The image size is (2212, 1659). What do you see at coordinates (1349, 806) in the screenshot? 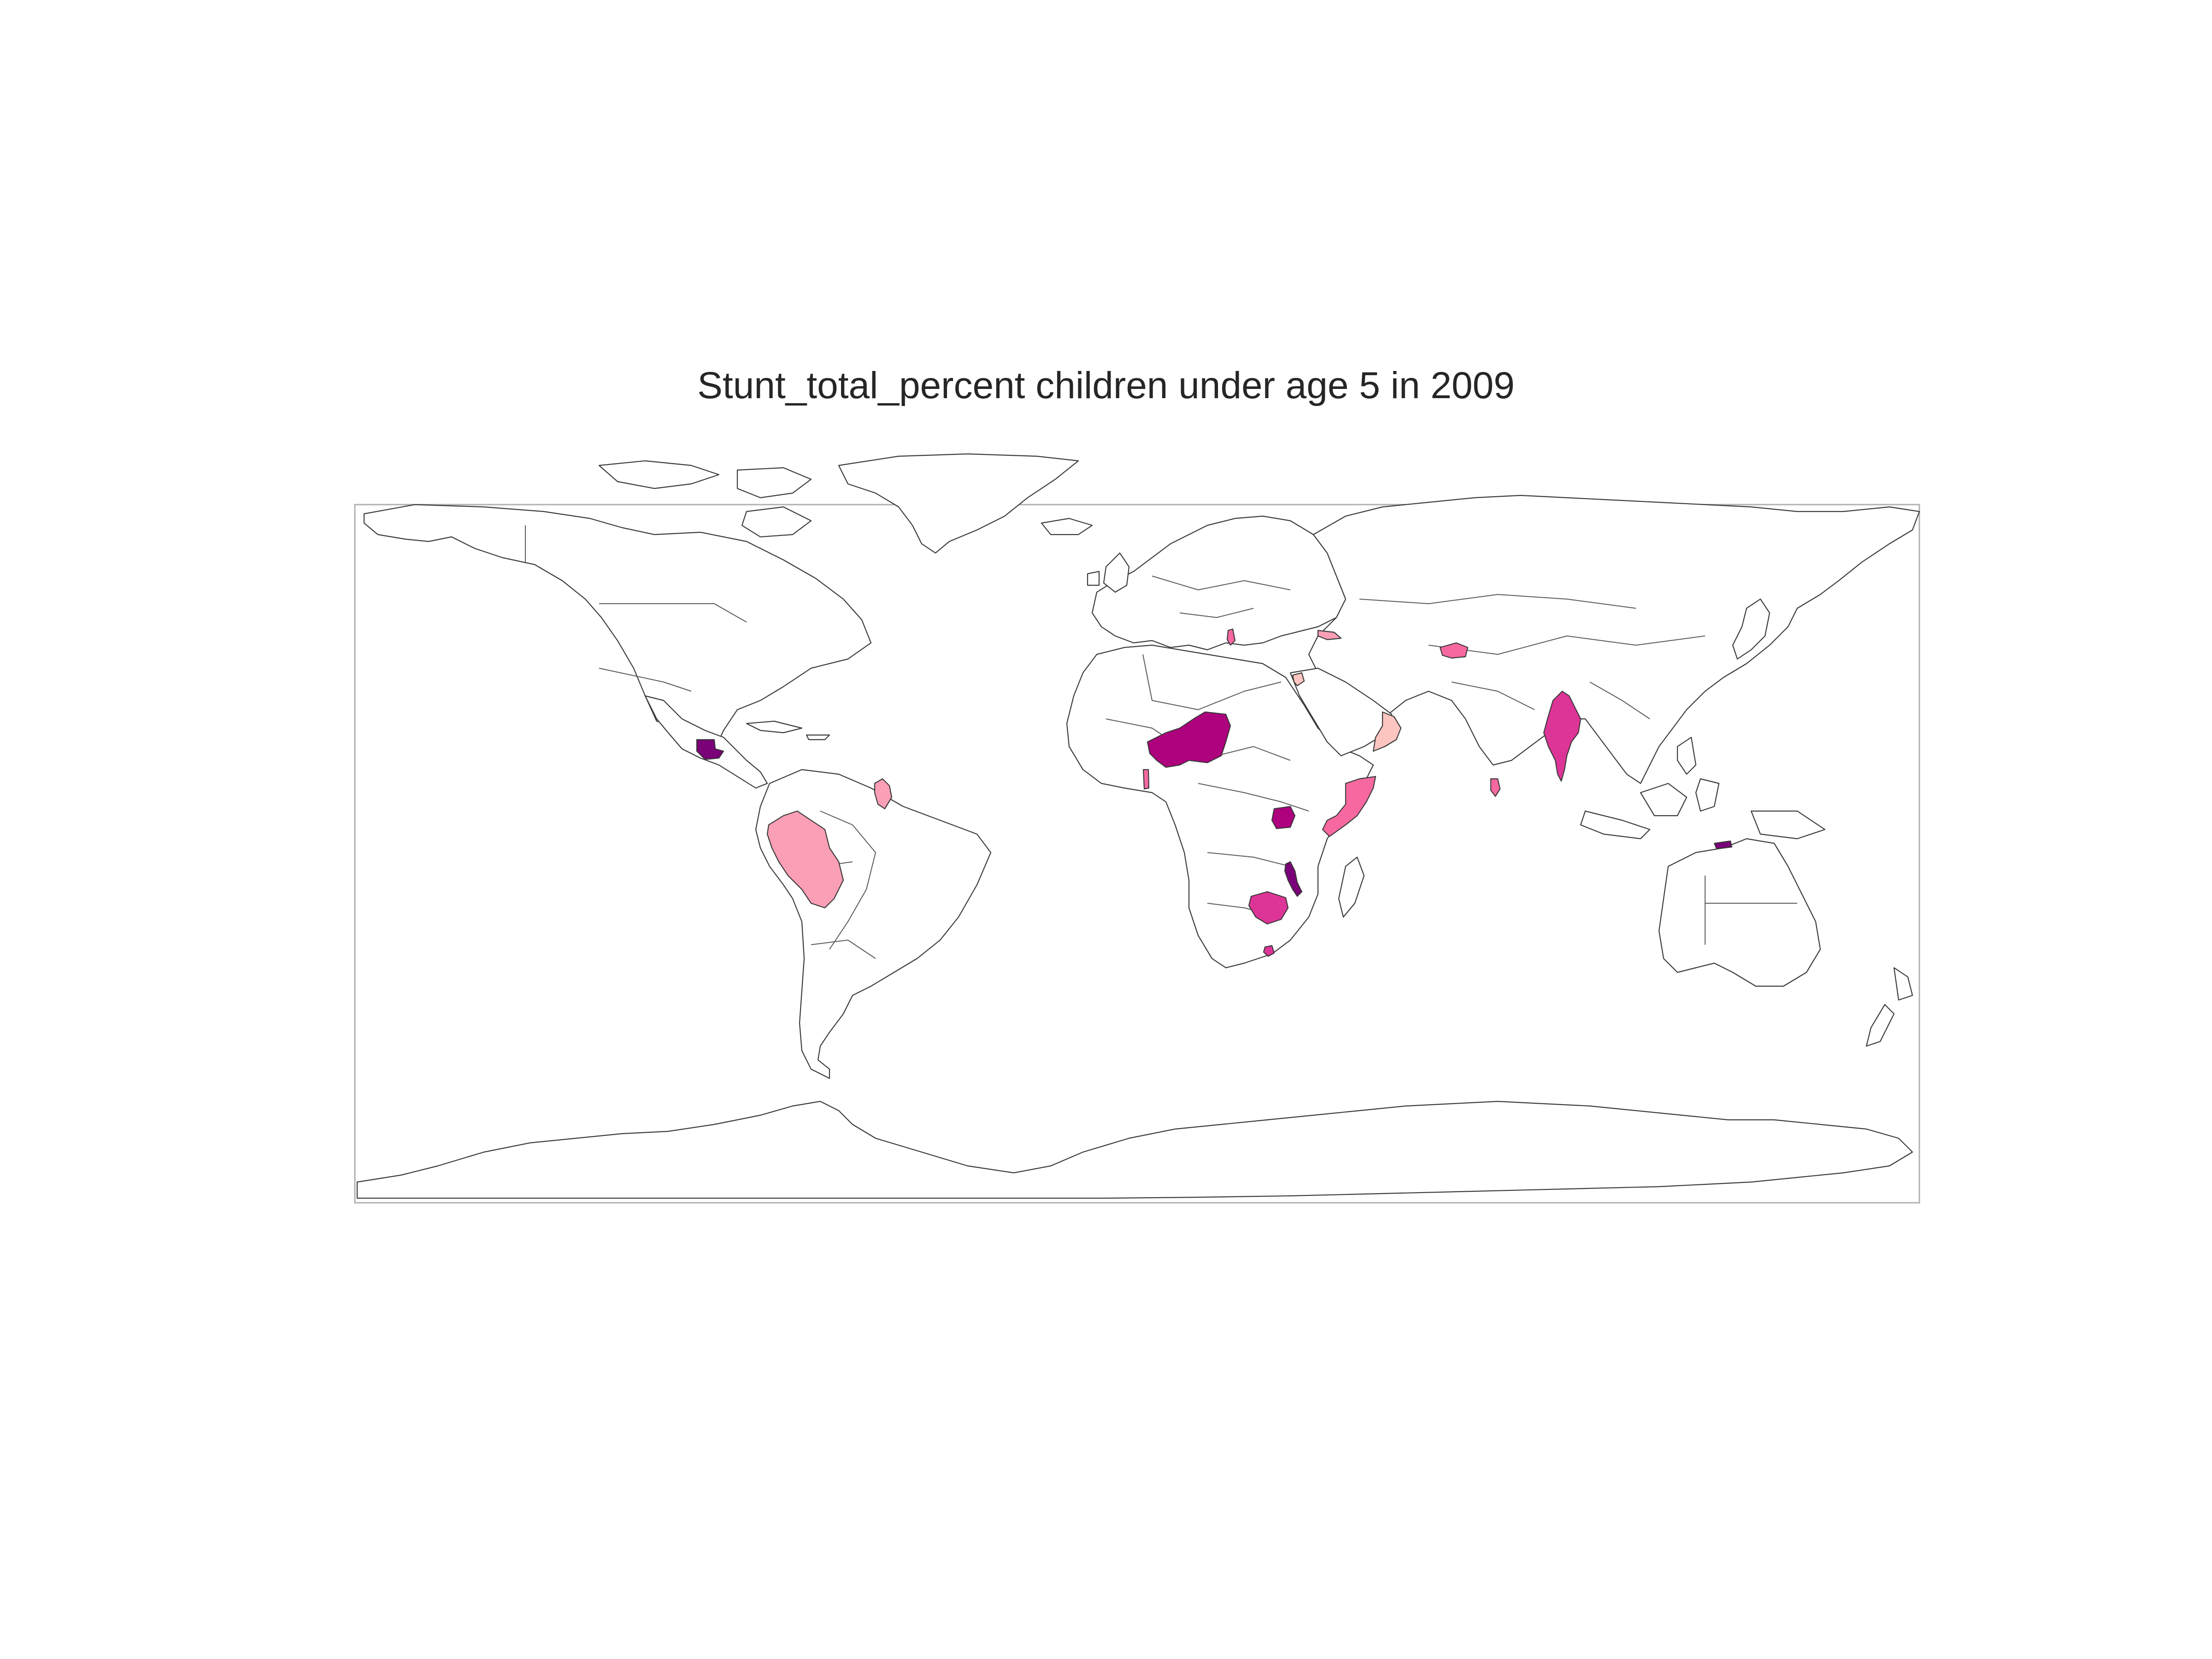
I see `country-somalia: Somalia` at bounding box center [1349, 806].